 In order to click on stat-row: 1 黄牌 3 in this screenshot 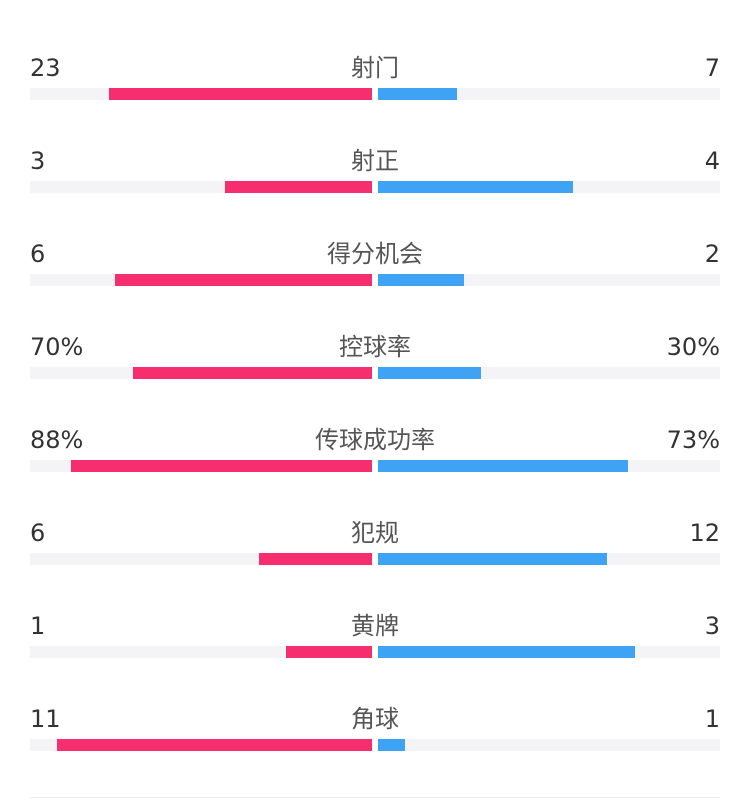, I will do `click(375, 652)`.